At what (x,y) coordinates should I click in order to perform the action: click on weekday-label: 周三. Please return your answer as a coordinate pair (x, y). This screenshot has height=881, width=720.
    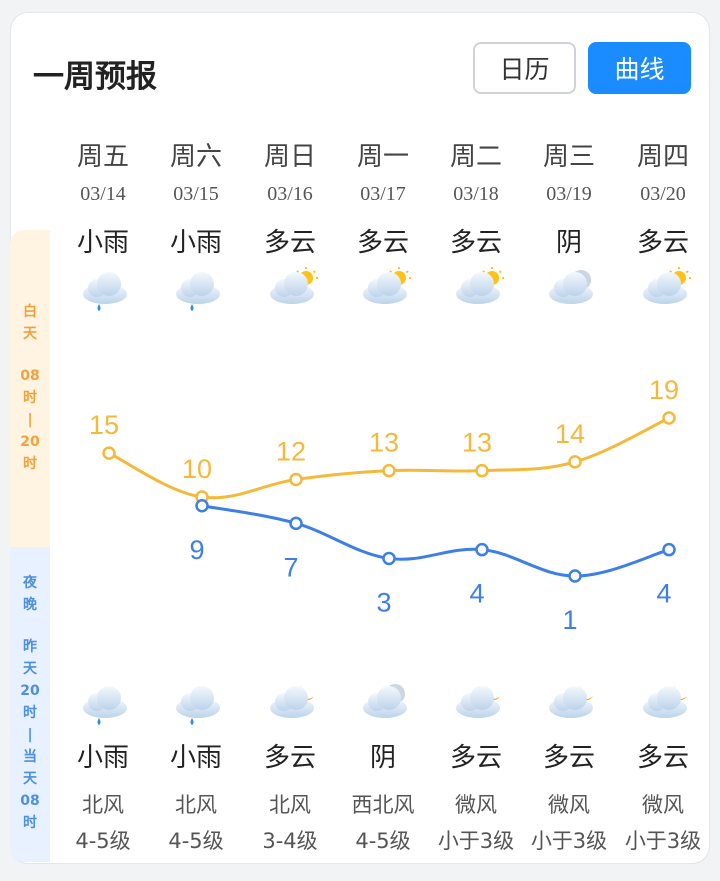
    Looking at the image, I should click on (568, 157).